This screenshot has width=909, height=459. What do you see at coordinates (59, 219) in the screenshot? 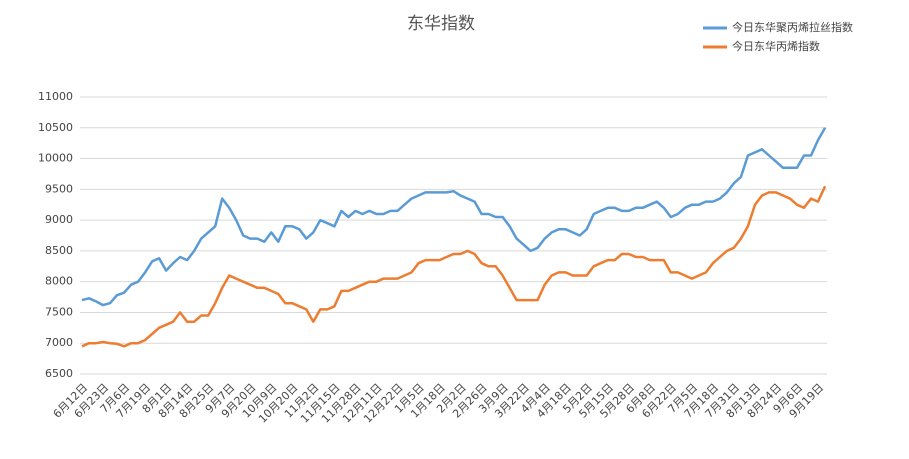
I see `y-tick-label: 9000` at bounding box center [59, 219].